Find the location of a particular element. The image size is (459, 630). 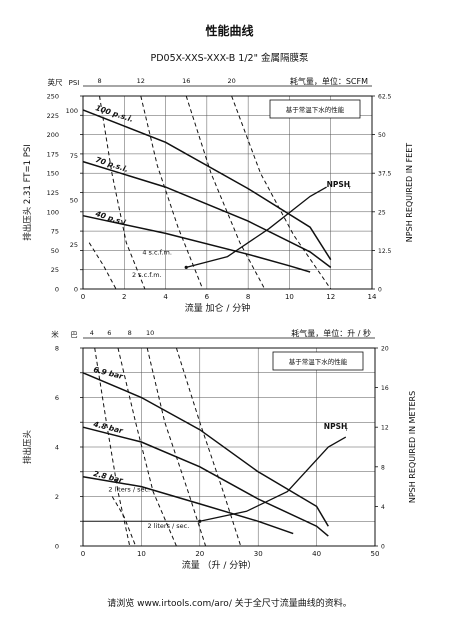

secondary-unit-label: 巴 is located at coordinates (74, 335).